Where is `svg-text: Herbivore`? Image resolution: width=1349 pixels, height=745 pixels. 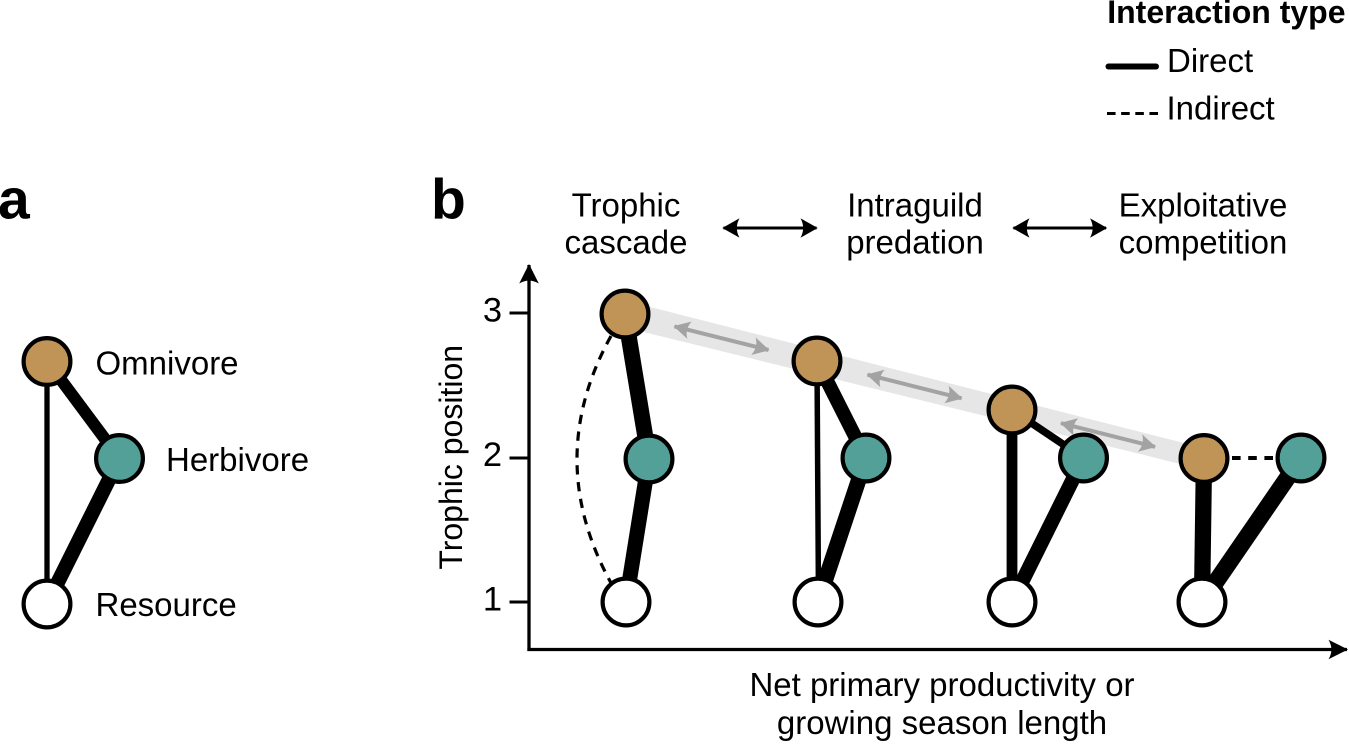
svg-text: Herbivore is located at coordinates (237, 459).